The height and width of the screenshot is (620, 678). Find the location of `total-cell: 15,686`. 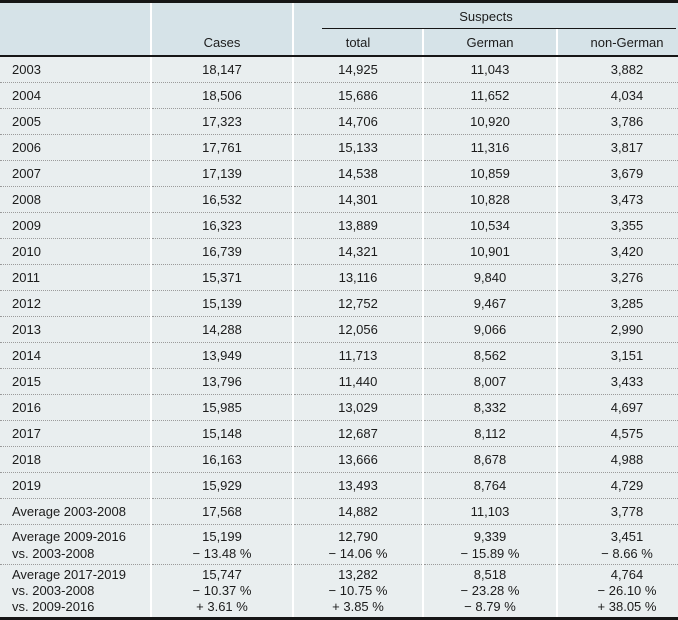

total-cell: 15,686 is located at coordinates (358, 96).